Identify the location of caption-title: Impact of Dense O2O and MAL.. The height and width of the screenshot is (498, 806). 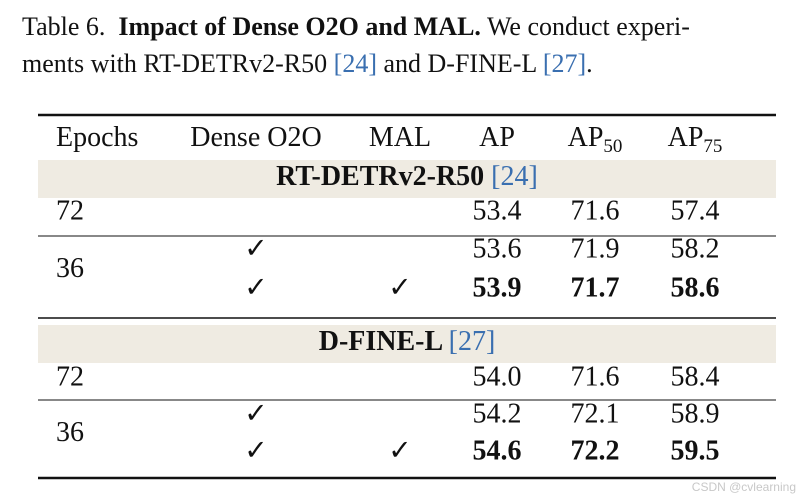
(299, 26).